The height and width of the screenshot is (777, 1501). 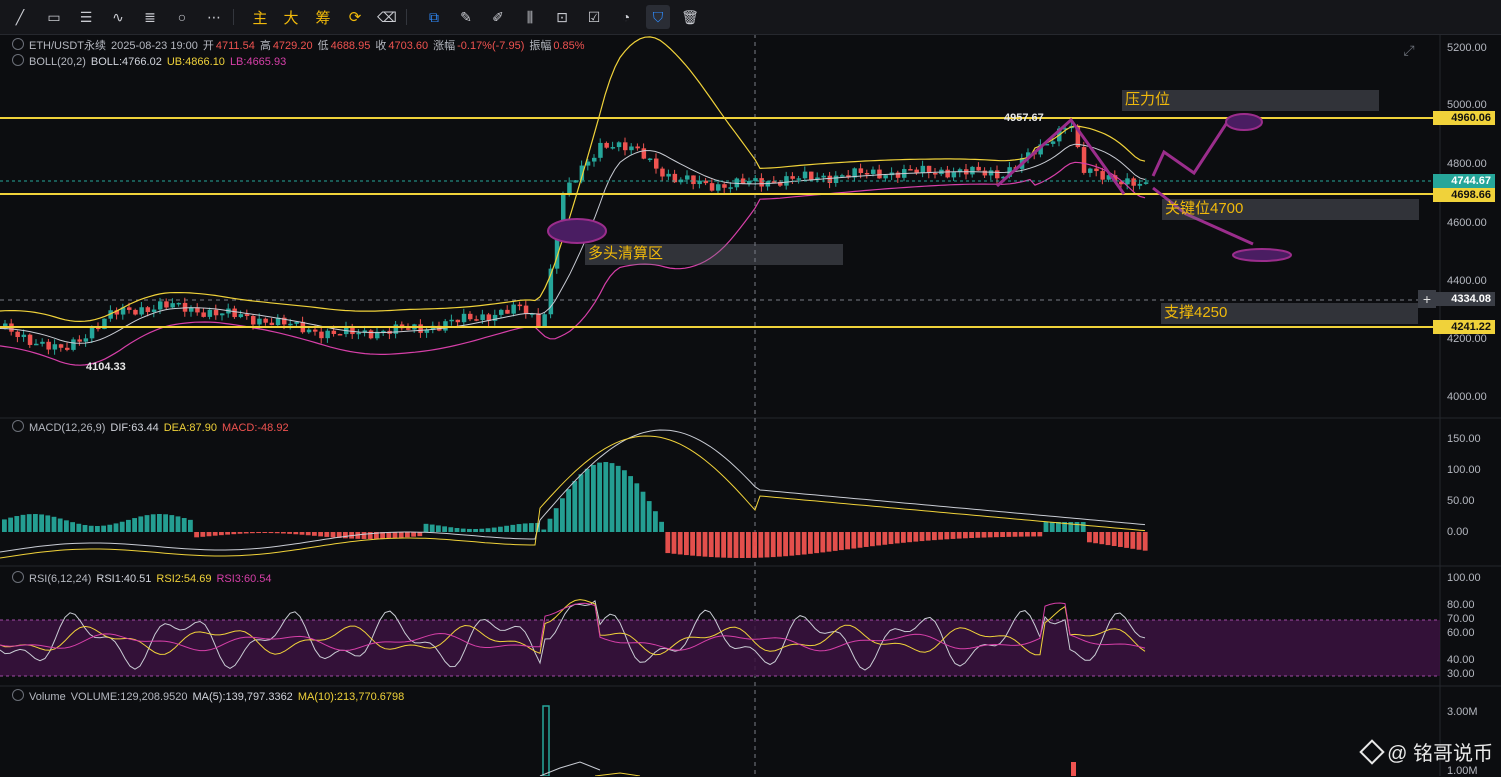 I want to click on macd-axis-label: 50.00, so click(x=1461, y=501).